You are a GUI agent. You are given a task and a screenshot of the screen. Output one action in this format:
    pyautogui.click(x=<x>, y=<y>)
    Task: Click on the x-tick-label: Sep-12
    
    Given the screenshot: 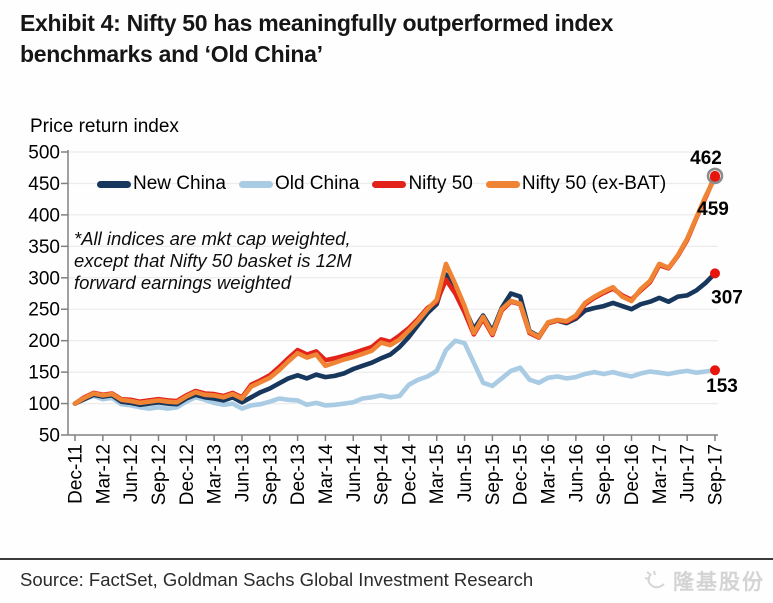 What is the action you would take?
    pyautogui.click(x=159, y=474)
    